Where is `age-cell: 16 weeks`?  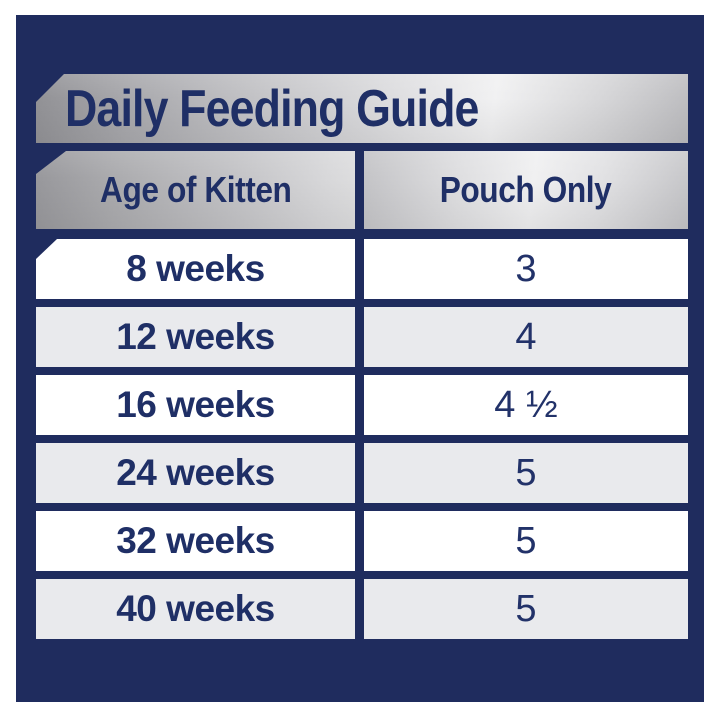
age-cell: 16 weeks is located at coordinates (195, 405).